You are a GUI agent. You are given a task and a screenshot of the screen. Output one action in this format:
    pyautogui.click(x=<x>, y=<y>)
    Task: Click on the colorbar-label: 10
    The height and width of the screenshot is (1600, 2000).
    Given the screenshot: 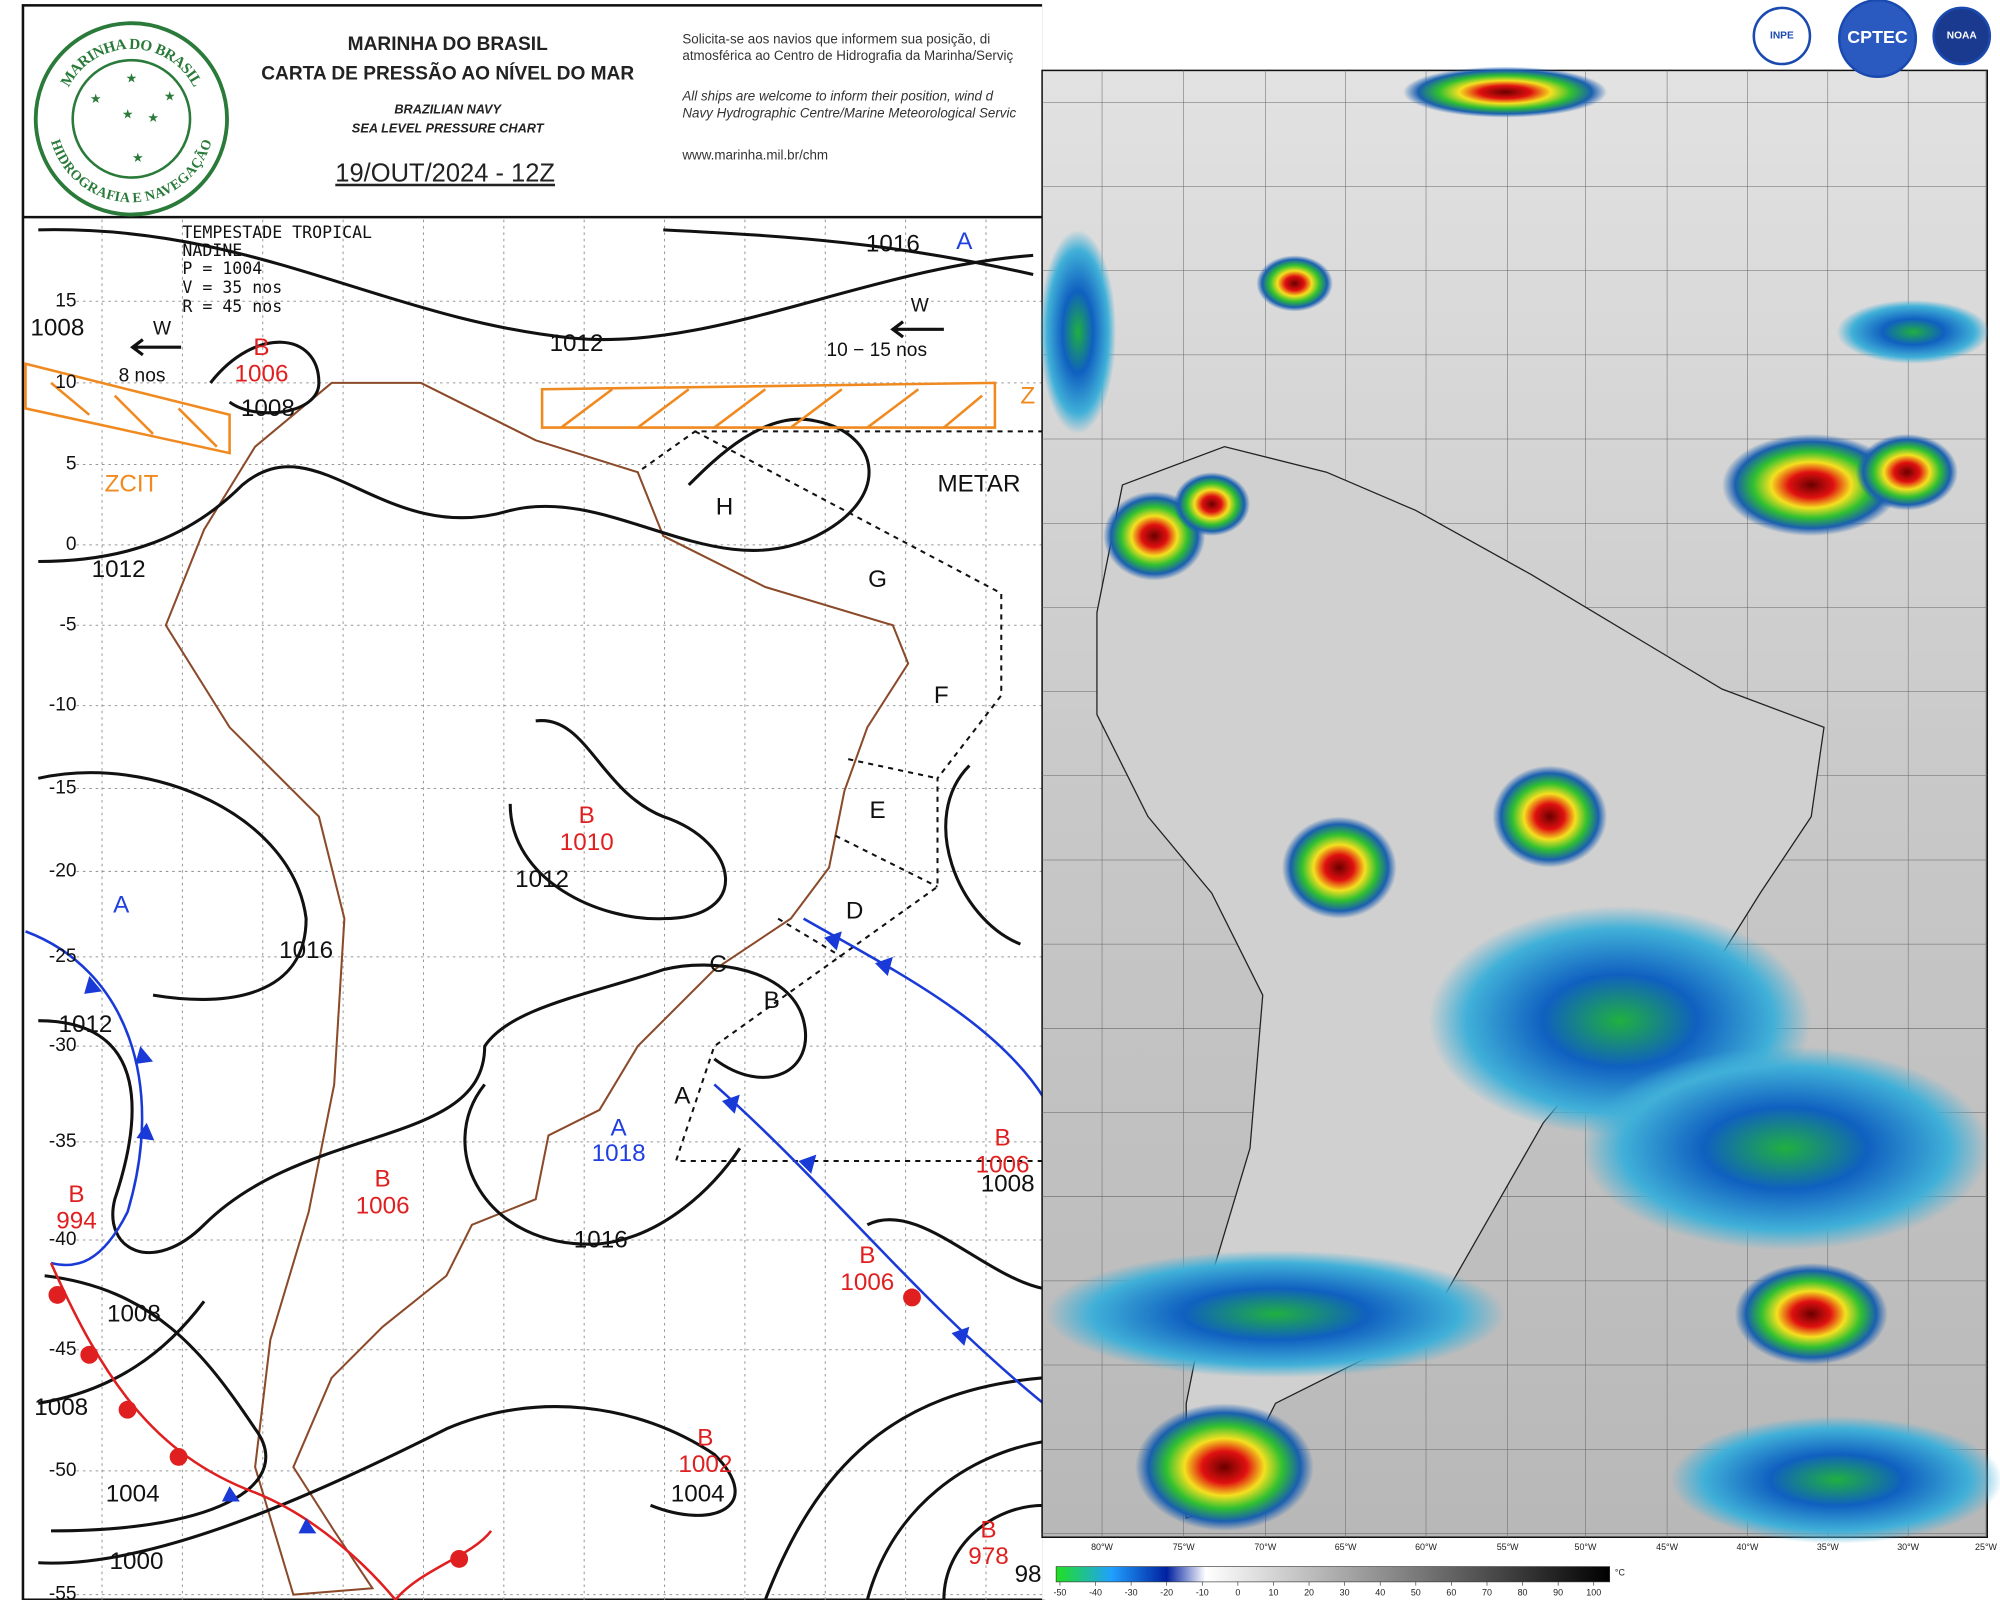 What is the action you would take?
    pyautogui.click(x=1274, y=1593)
    